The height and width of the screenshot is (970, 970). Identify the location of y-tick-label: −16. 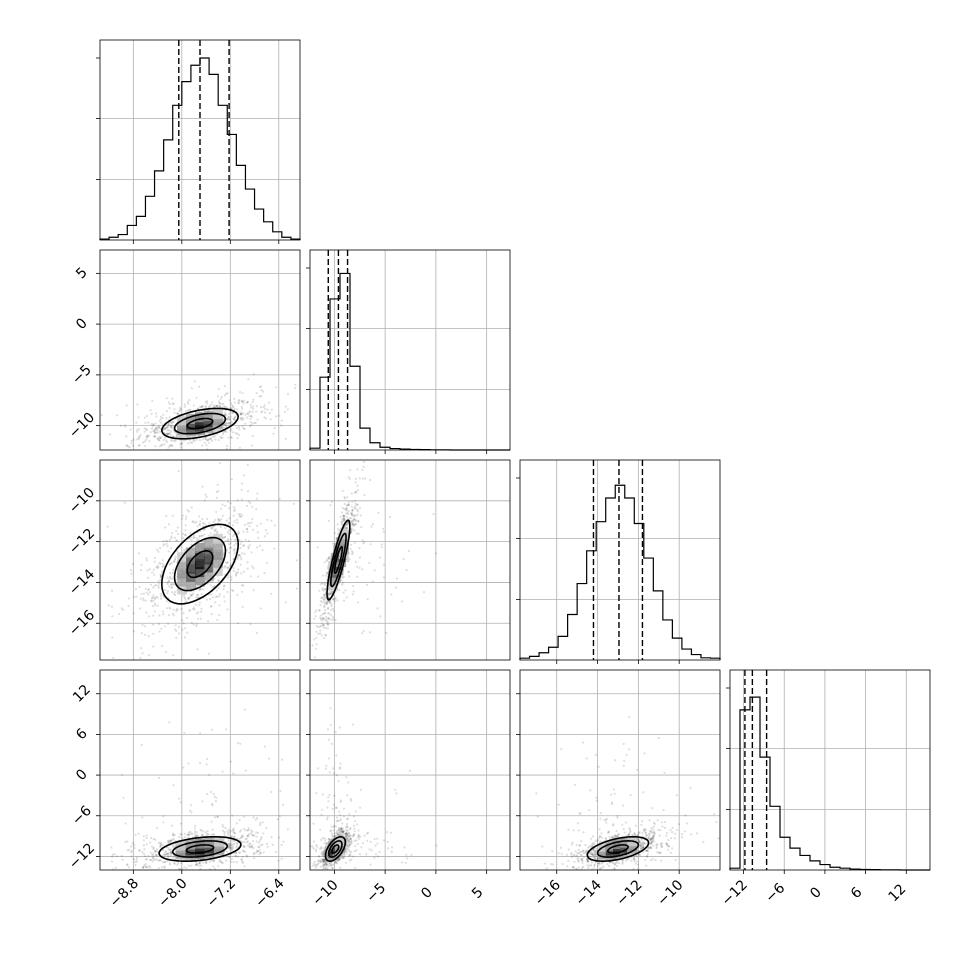
(82, 623).